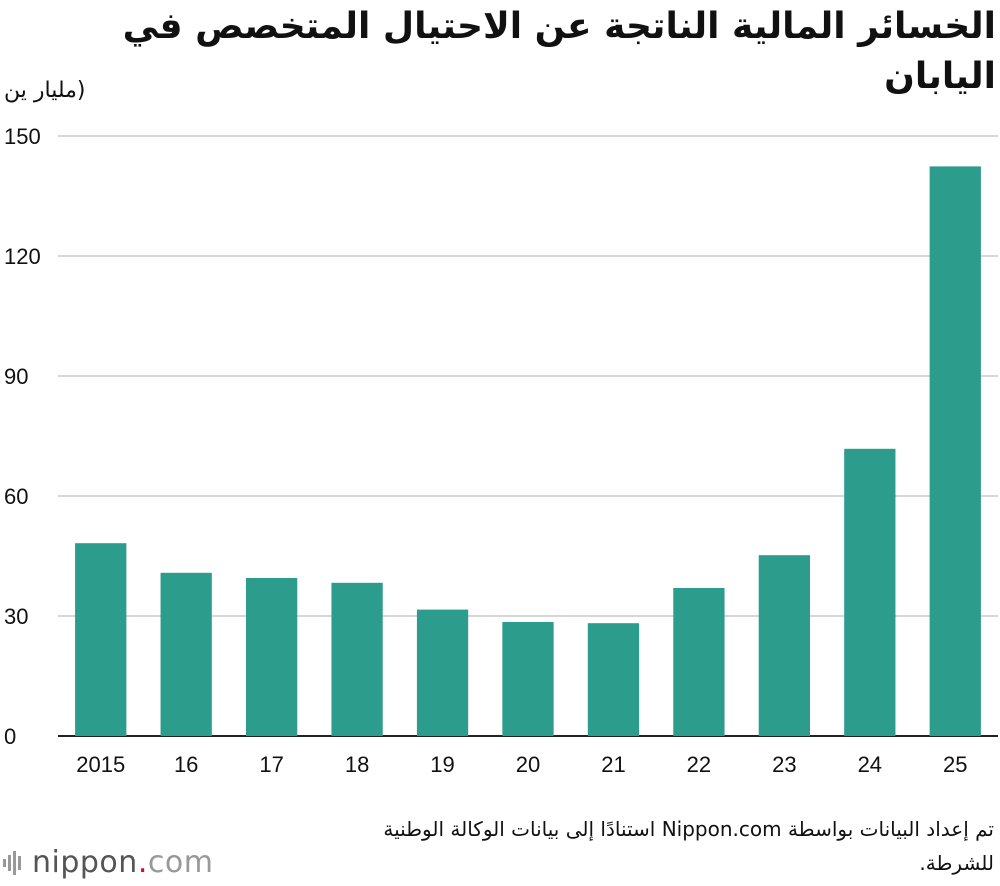 The image size is (1000, 886). I want to click on y-axis-unit-label: (مليار ين, so click(45, 90).